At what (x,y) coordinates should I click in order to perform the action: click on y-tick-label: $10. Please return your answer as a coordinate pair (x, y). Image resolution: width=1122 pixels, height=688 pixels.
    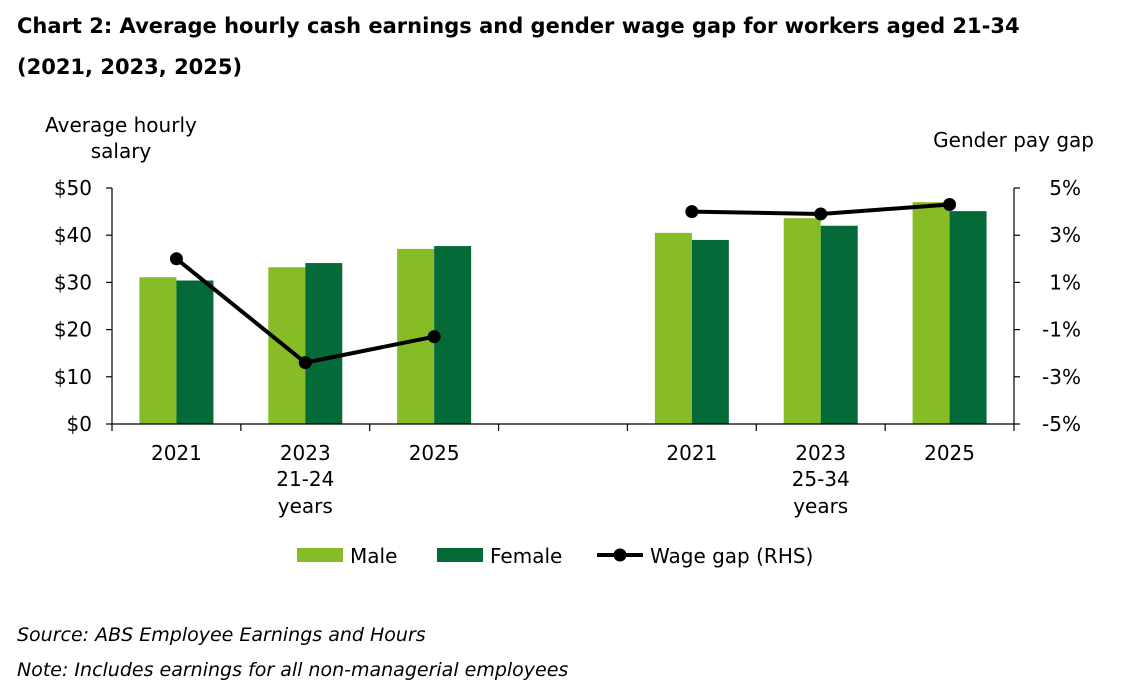
    Looking at the image, I should click on (73, 377).